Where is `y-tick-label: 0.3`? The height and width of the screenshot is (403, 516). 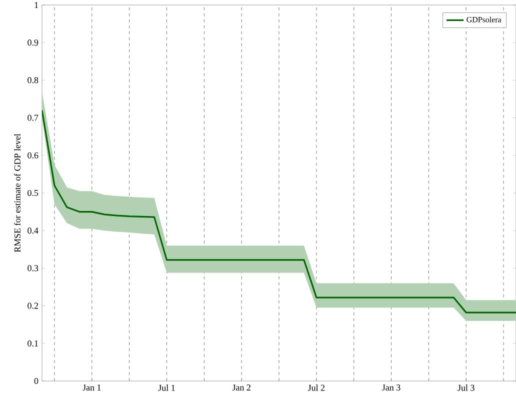
y-tick-label: 0.3 is located at coordinates (33, 268).